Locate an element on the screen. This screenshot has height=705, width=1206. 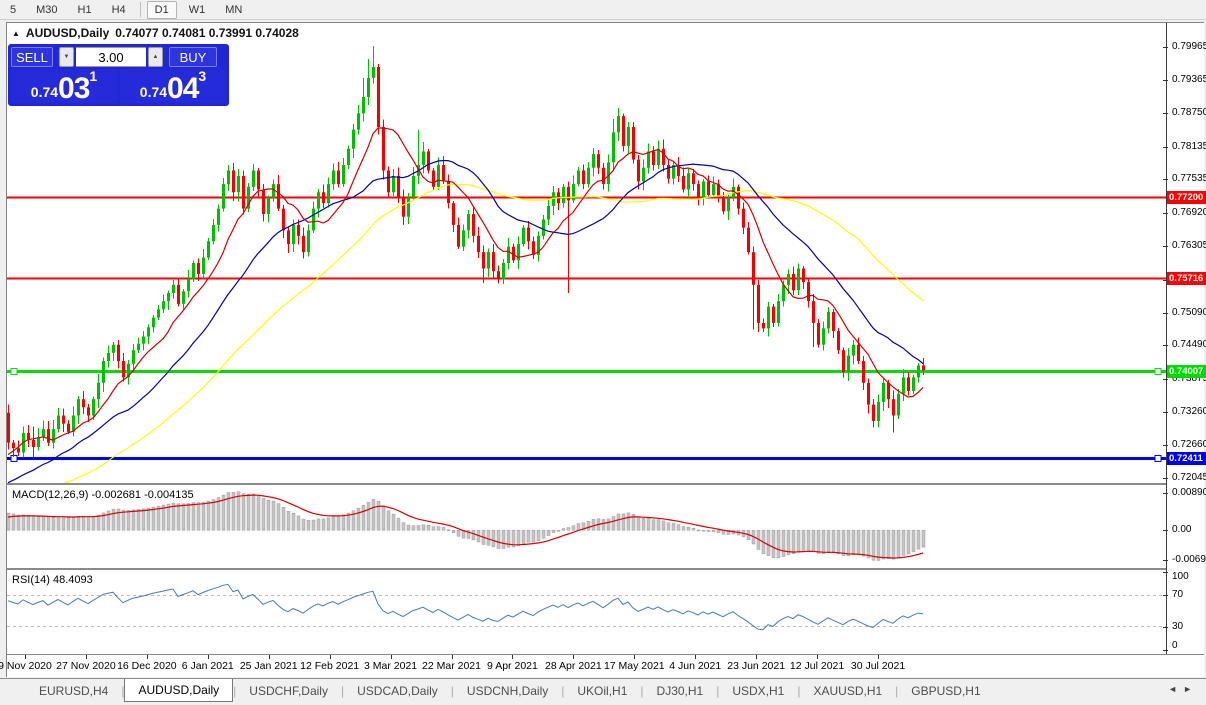
axis-price-label: 0.00 is located at coordinates (1182, 530).